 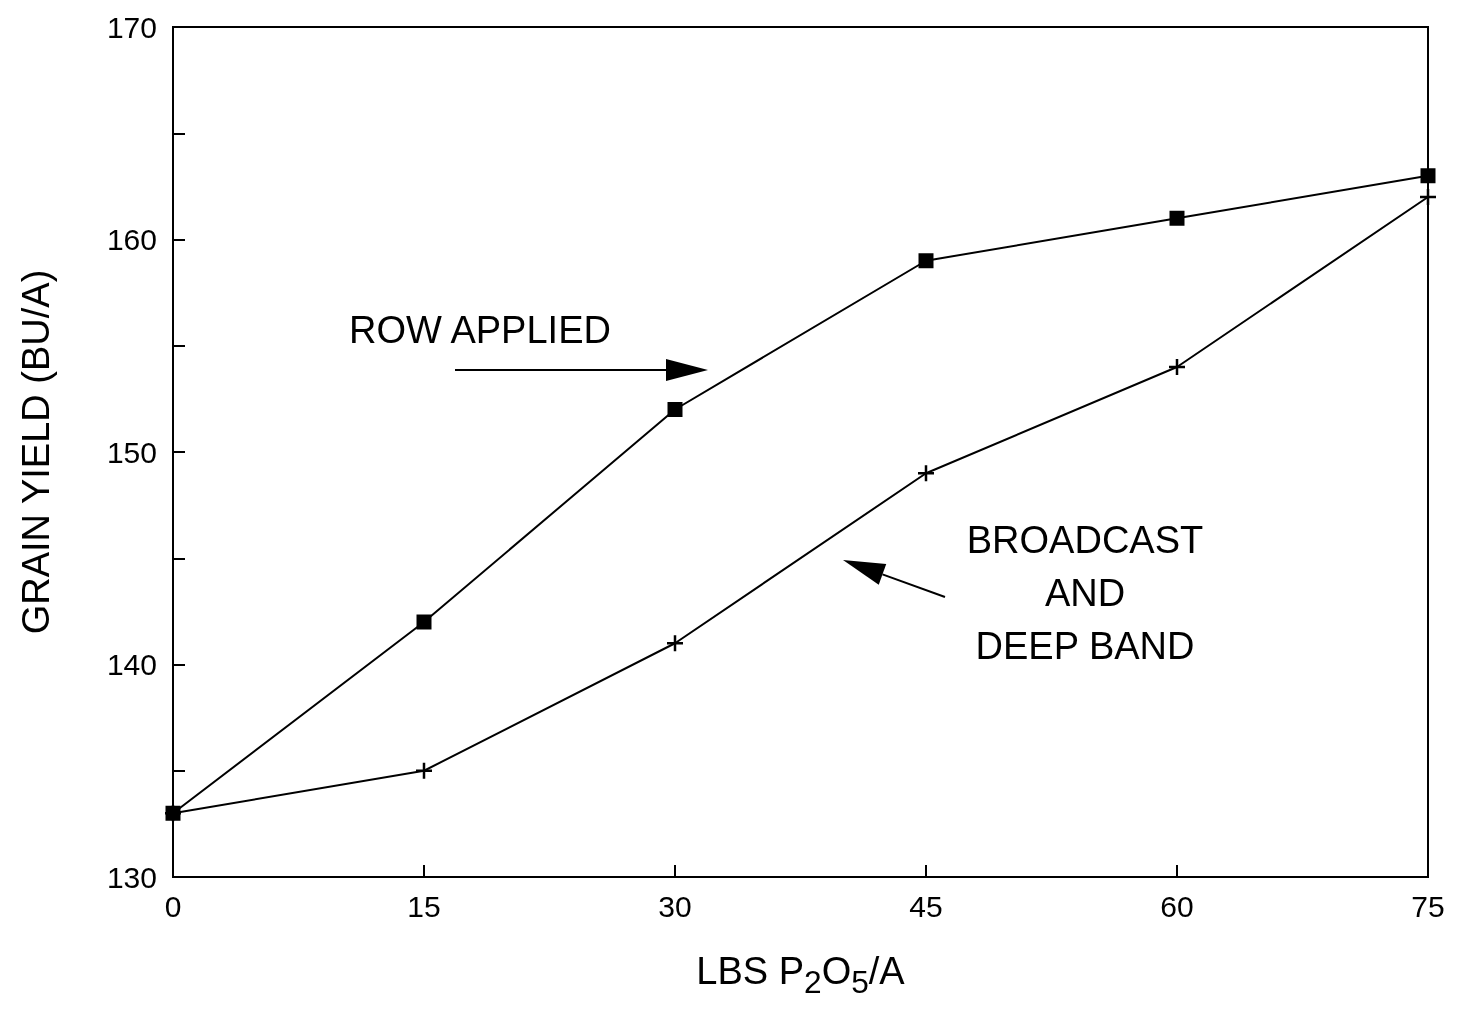 I want to click on y-tick-label: 160, so click(x=131, y=239).